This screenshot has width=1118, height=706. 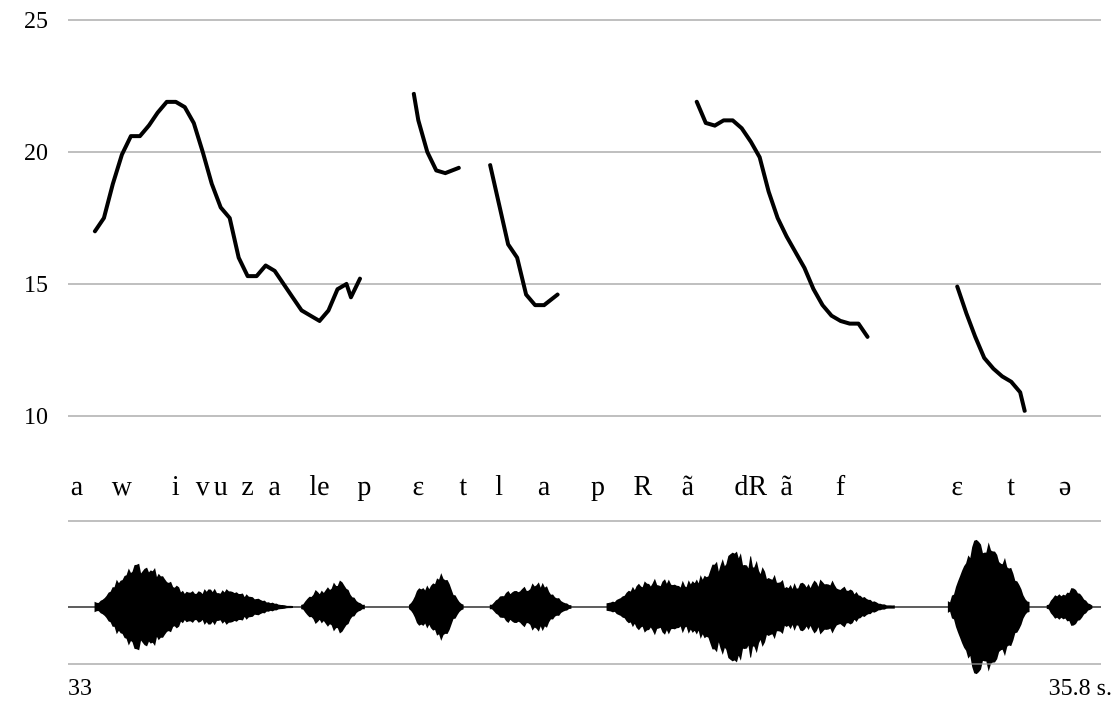 I want to click on segment-label: z, so click(x=247, y=486).